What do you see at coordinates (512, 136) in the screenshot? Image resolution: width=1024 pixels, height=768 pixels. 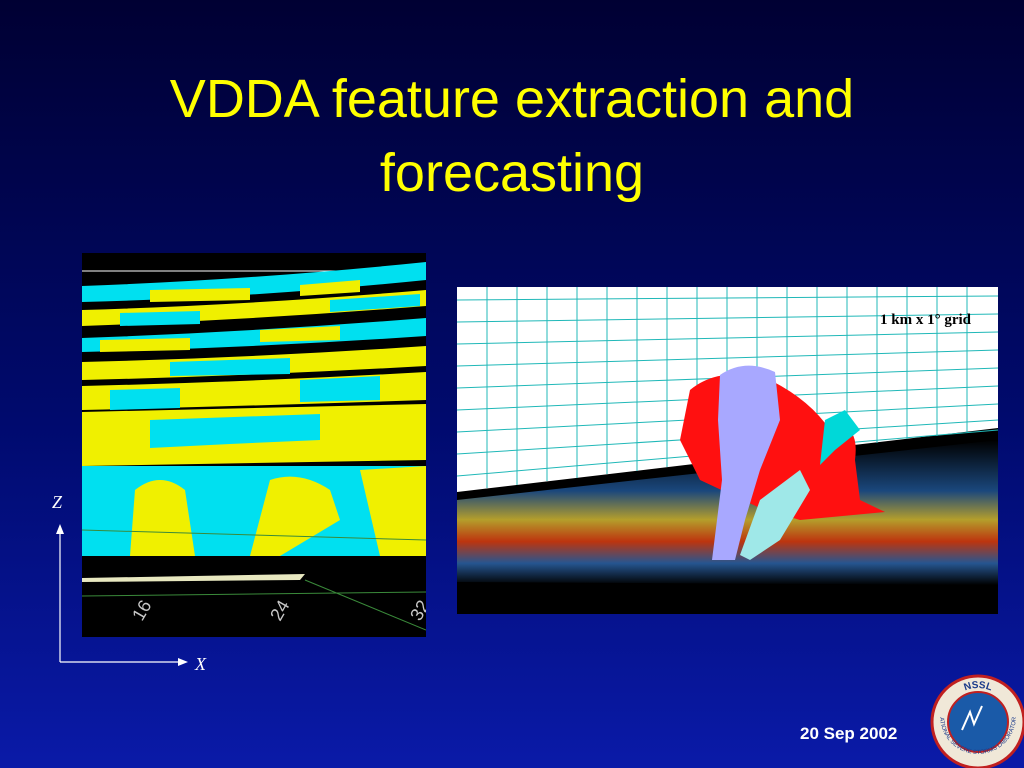 I see `slide-title: VDDA feature extraction and forecasting` at bounding box center [512, 136].